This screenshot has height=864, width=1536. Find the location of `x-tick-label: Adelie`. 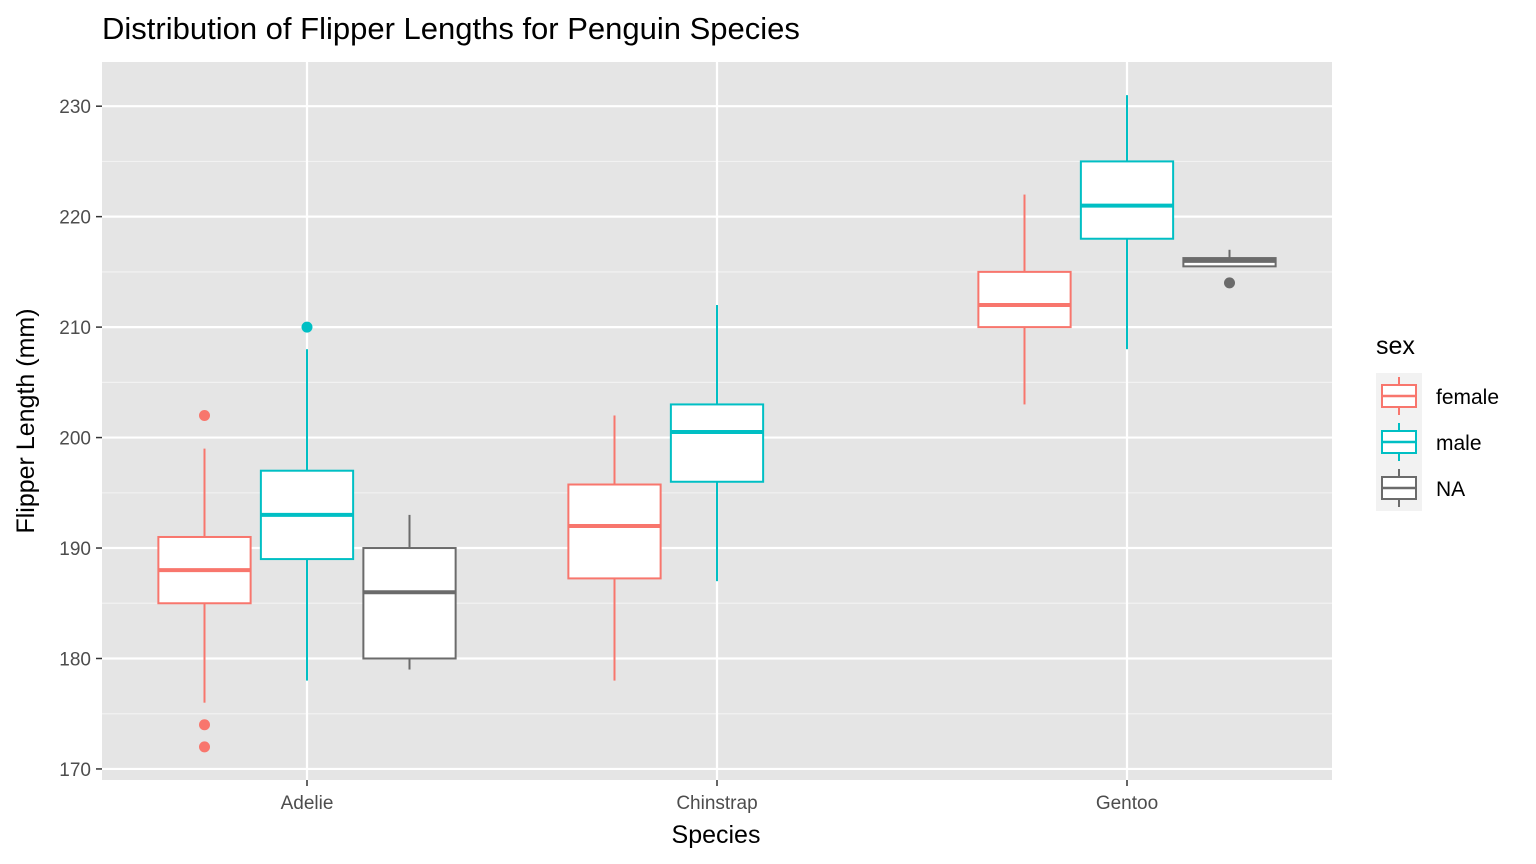

x-tick-label: Adelie is located at coordinates (307, 803).